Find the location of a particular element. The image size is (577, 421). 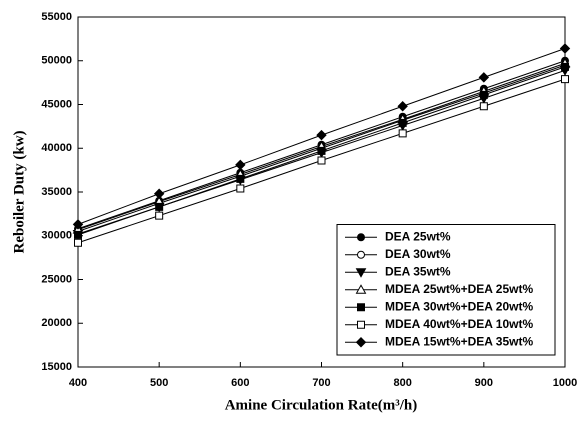

y-tick-label: 55000 is located at coordinates (56, 17).